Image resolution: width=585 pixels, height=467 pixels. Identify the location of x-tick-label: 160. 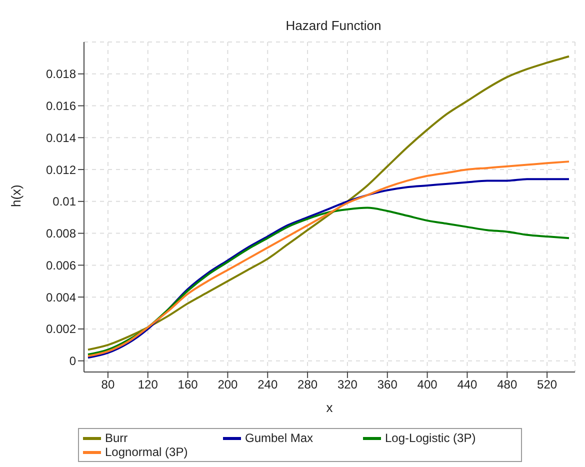
(188, 385).